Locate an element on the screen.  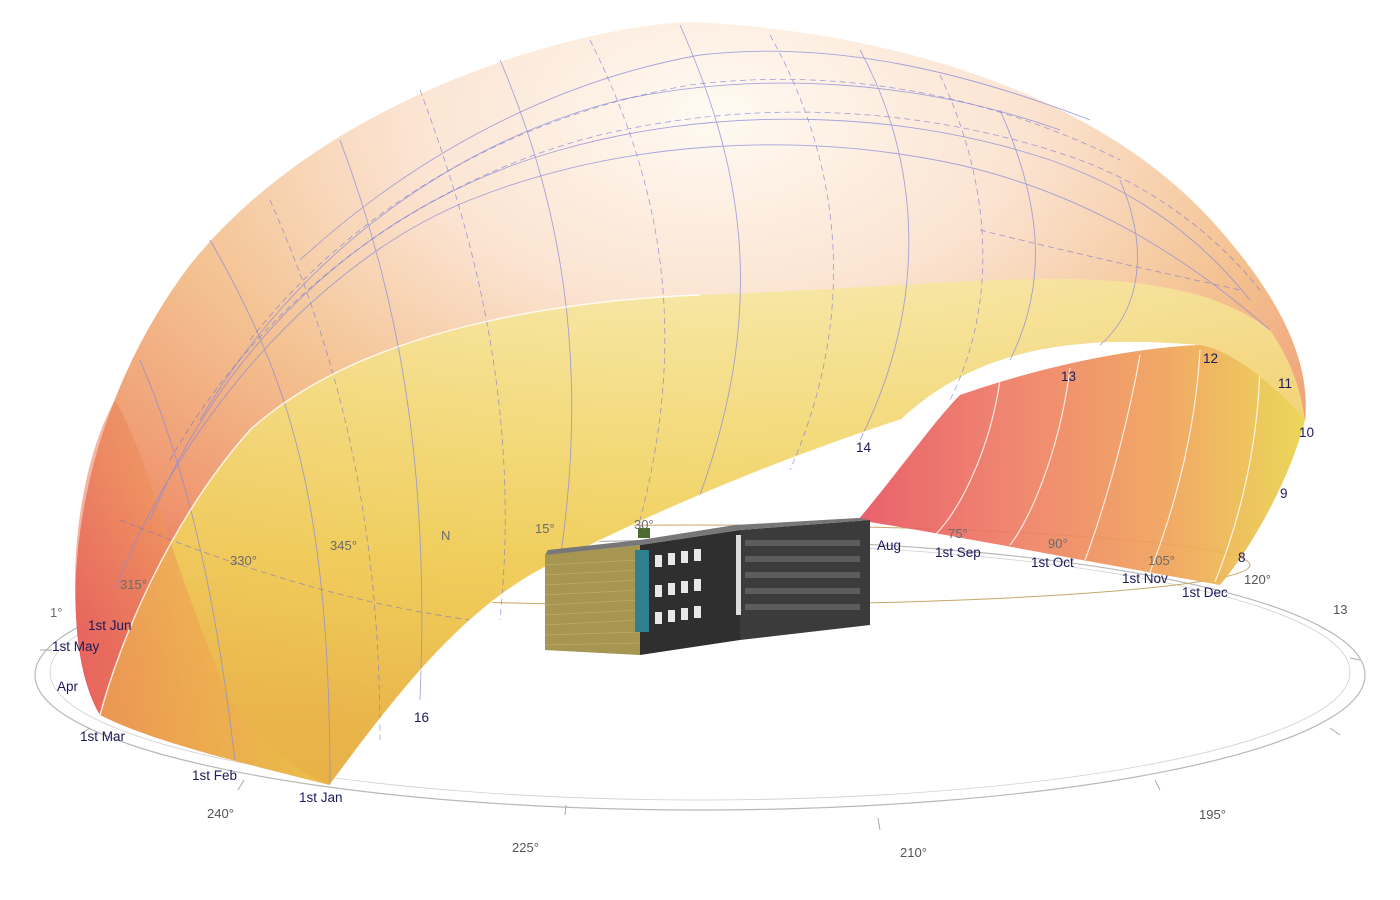
degree-label-225: 225° is located at coordinates (525, 847).